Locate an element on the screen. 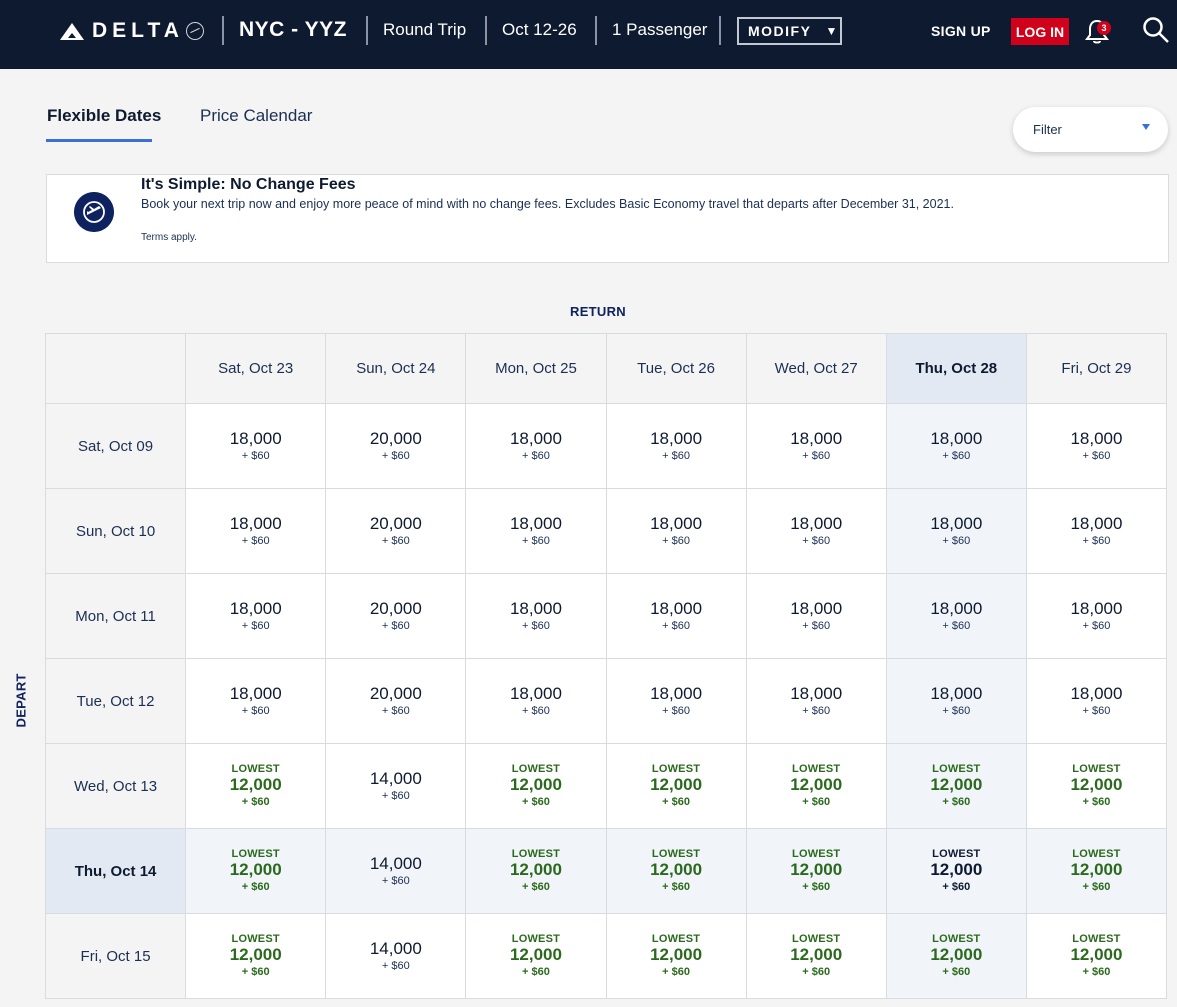 The height and width of the screenshot is (1007, 1177). route-summary: NYC - YYZ is located at coordinates (293, 29).